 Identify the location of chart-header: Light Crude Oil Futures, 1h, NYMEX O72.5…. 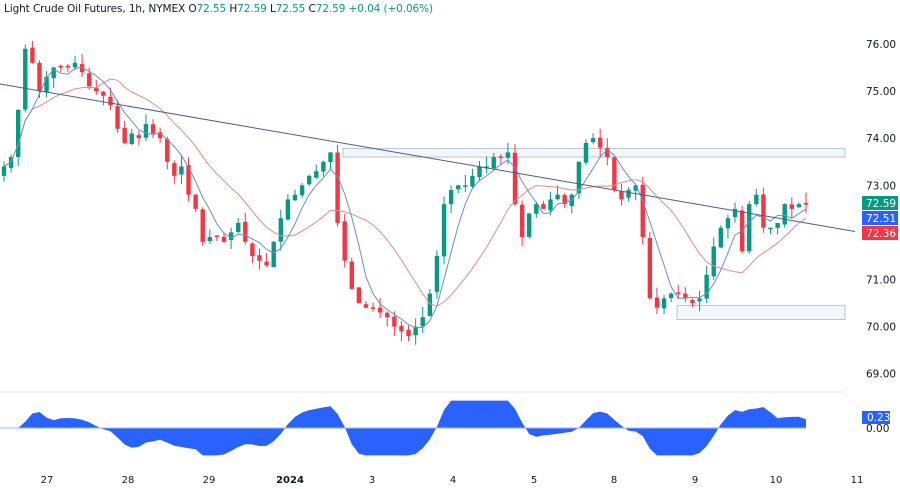
(218, 9).